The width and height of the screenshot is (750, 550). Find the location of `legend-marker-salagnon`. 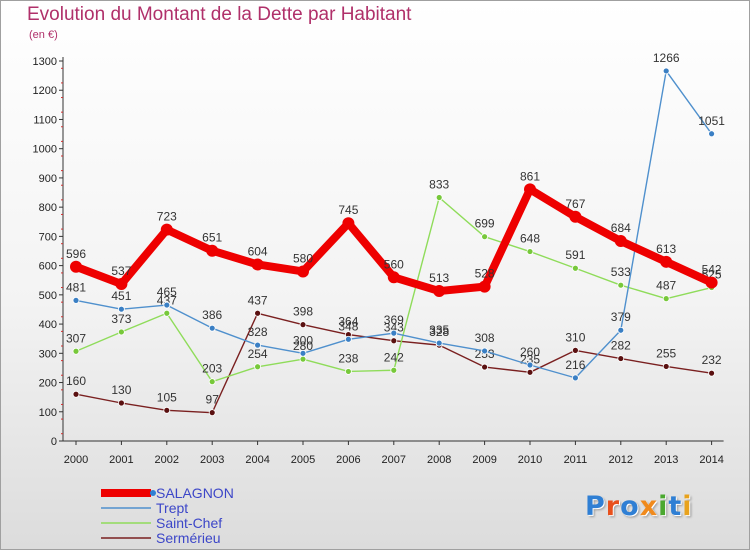

legend-marker-salagnon is located at coordinates (153, 493).